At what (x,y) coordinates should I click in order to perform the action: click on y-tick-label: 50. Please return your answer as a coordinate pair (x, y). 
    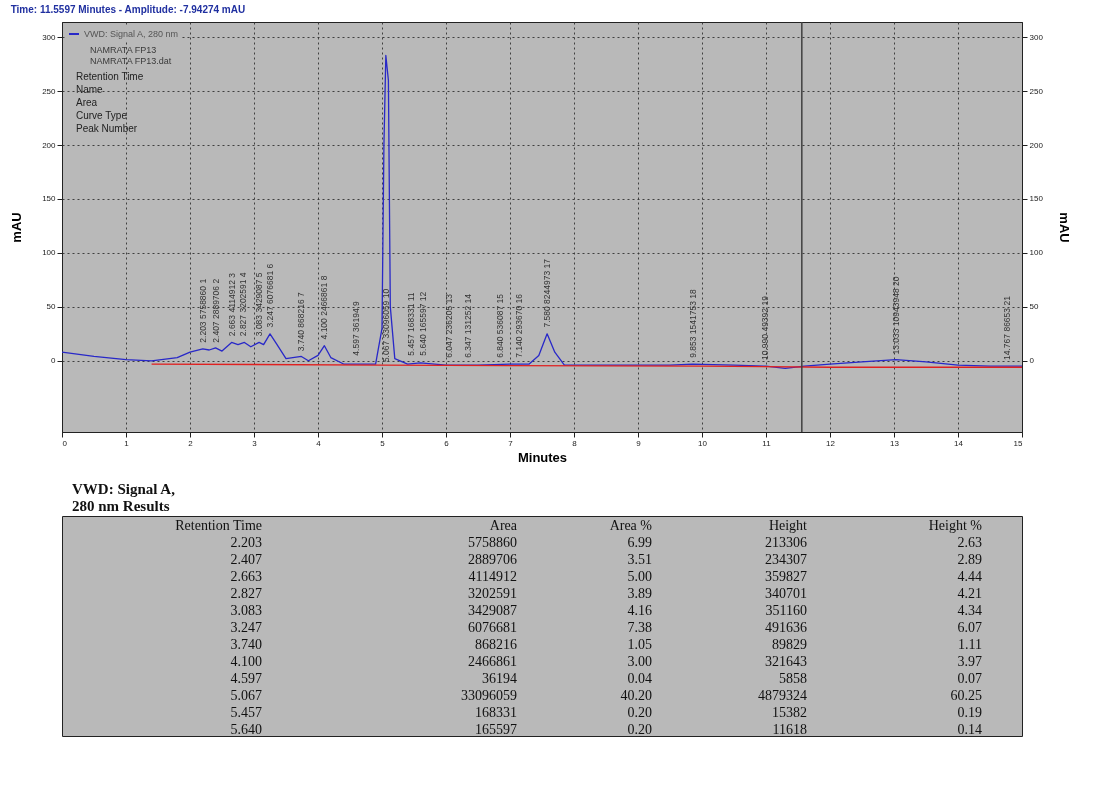
    Looking at the image, I should click on (51, 307).